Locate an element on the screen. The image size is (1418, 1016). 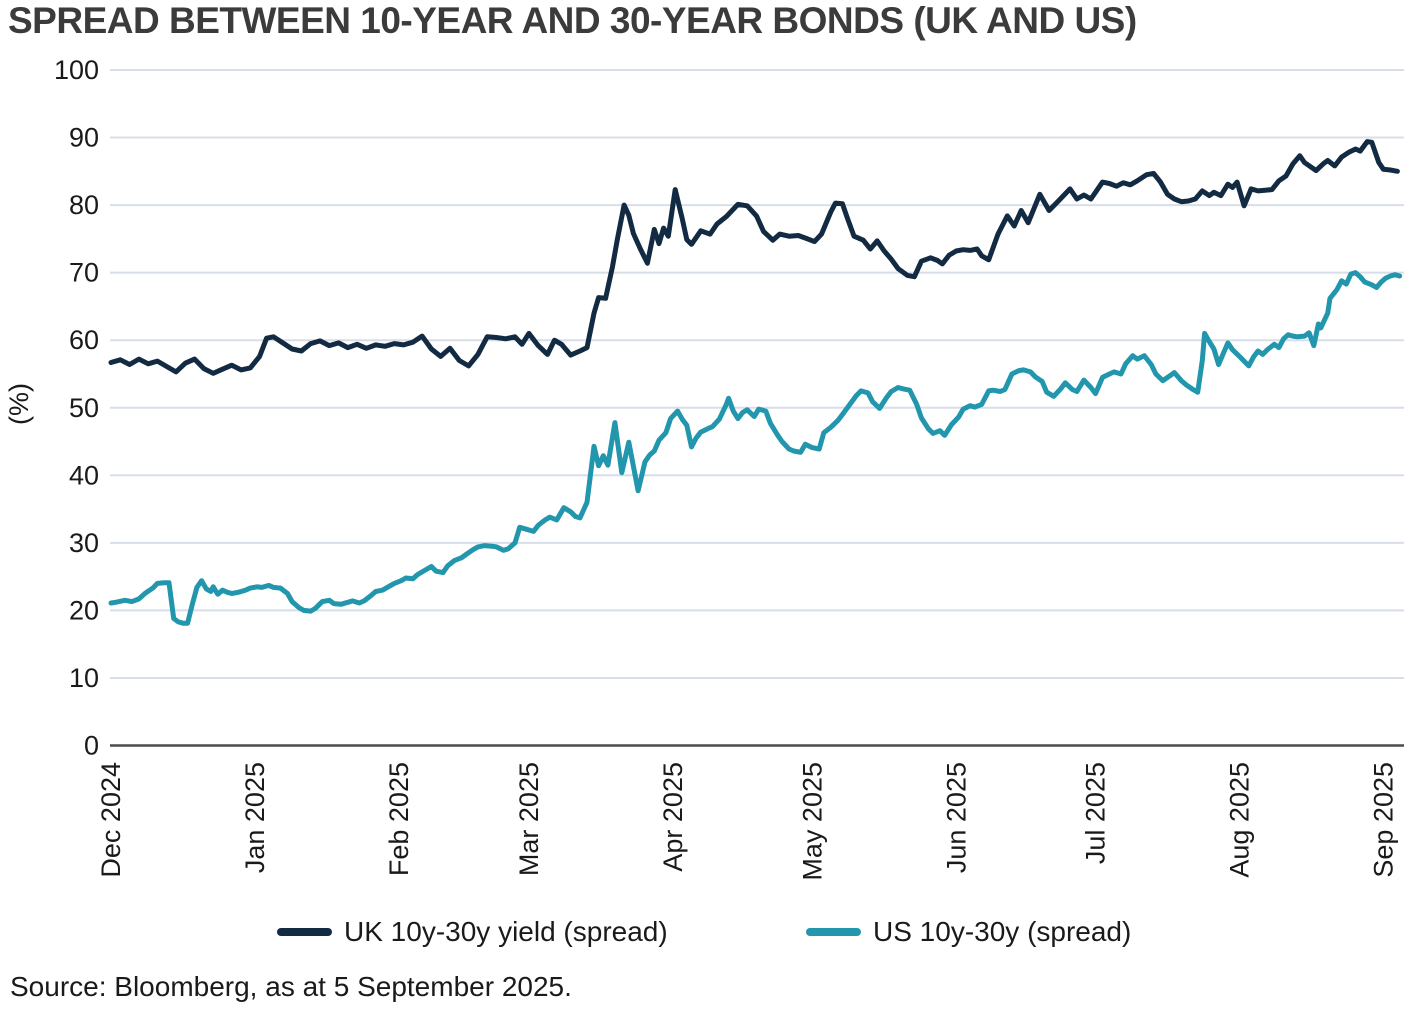
svg-text: 40 is located at coordinates (84, 475).